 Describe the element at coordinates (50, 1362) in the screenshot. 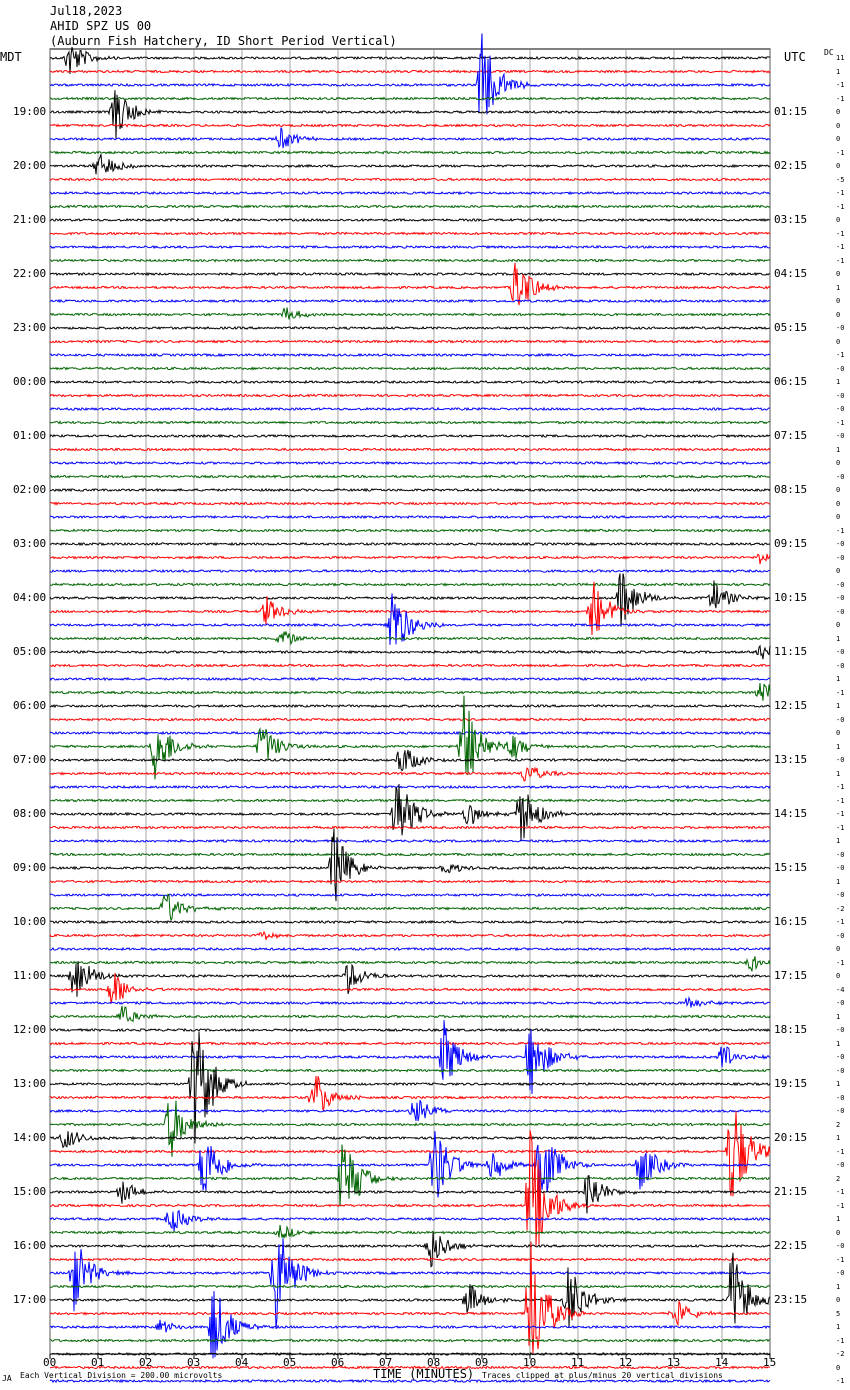

I see `x-tick-label: 00` at that location.